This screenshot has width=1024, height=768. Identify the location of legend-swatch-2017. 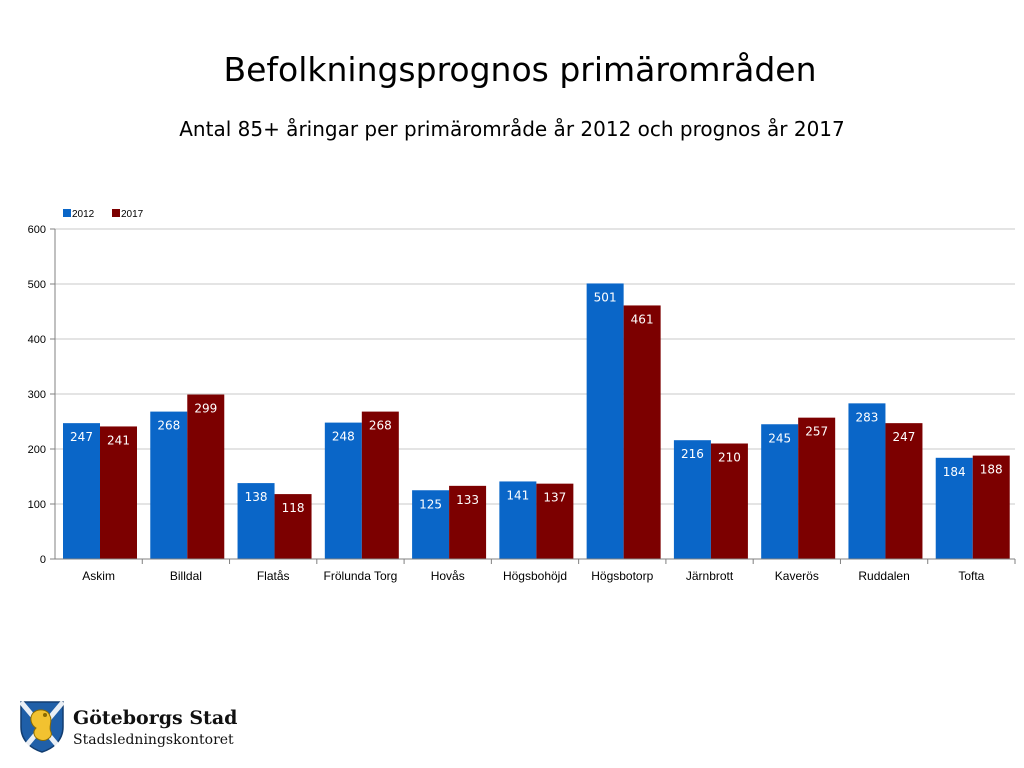
(116, 213).